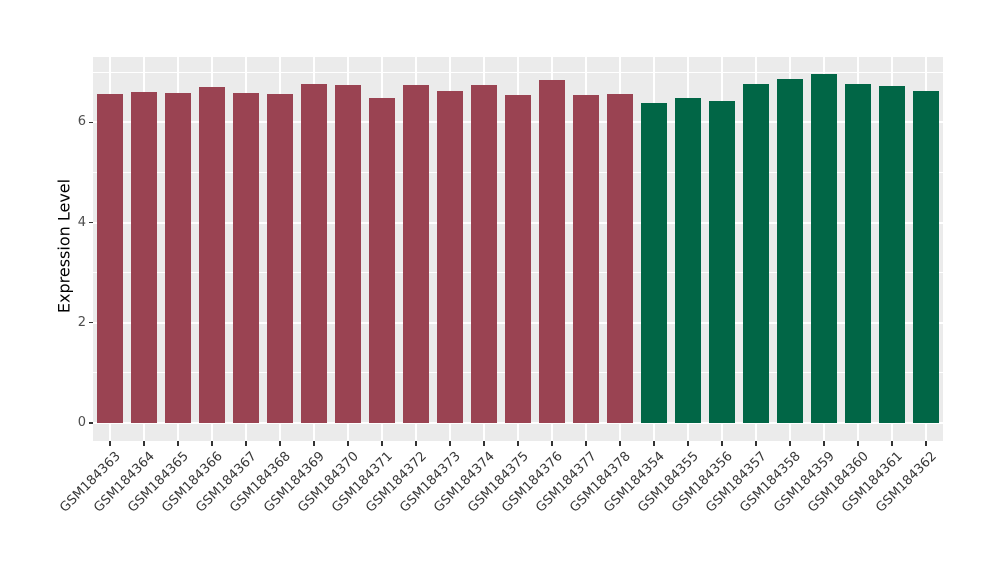  Describe the element at coordinates (212, 254) in the screenshot. I see `bar-GSM184366` at that location.